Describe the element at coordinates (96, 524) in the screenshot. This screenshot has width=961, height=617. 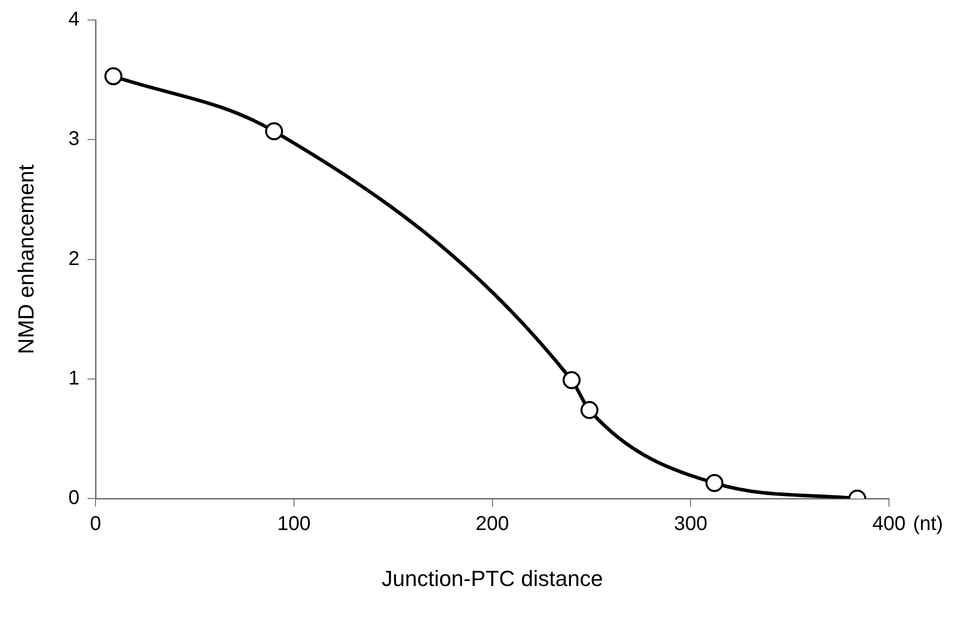
I see `x-tick-label: 0` at that location.